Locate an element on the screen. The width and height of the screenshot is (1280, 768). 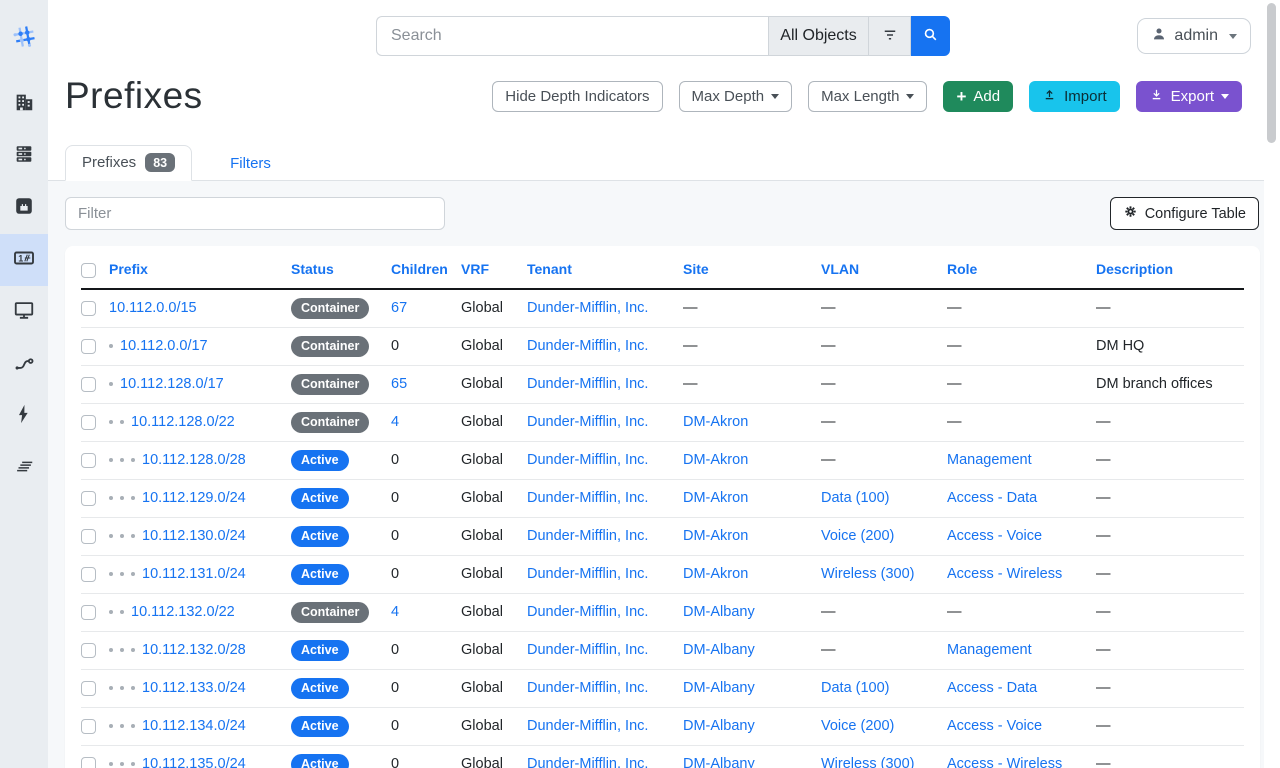
sidebar-item-home is located at coordinates (24, 38).